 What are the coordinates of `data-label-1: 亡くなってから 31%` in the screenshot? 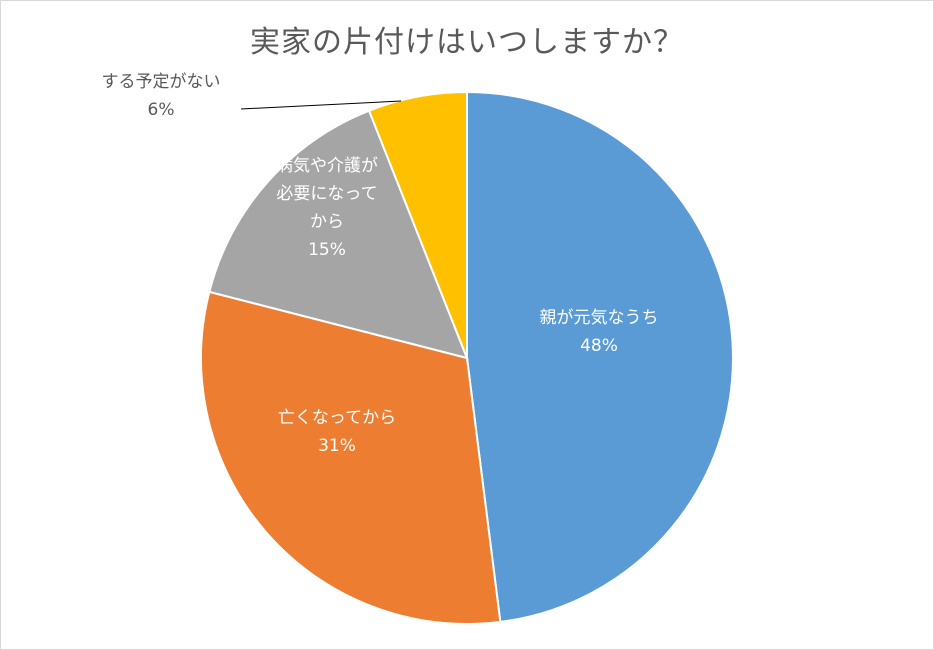 It's located at (337, 432).